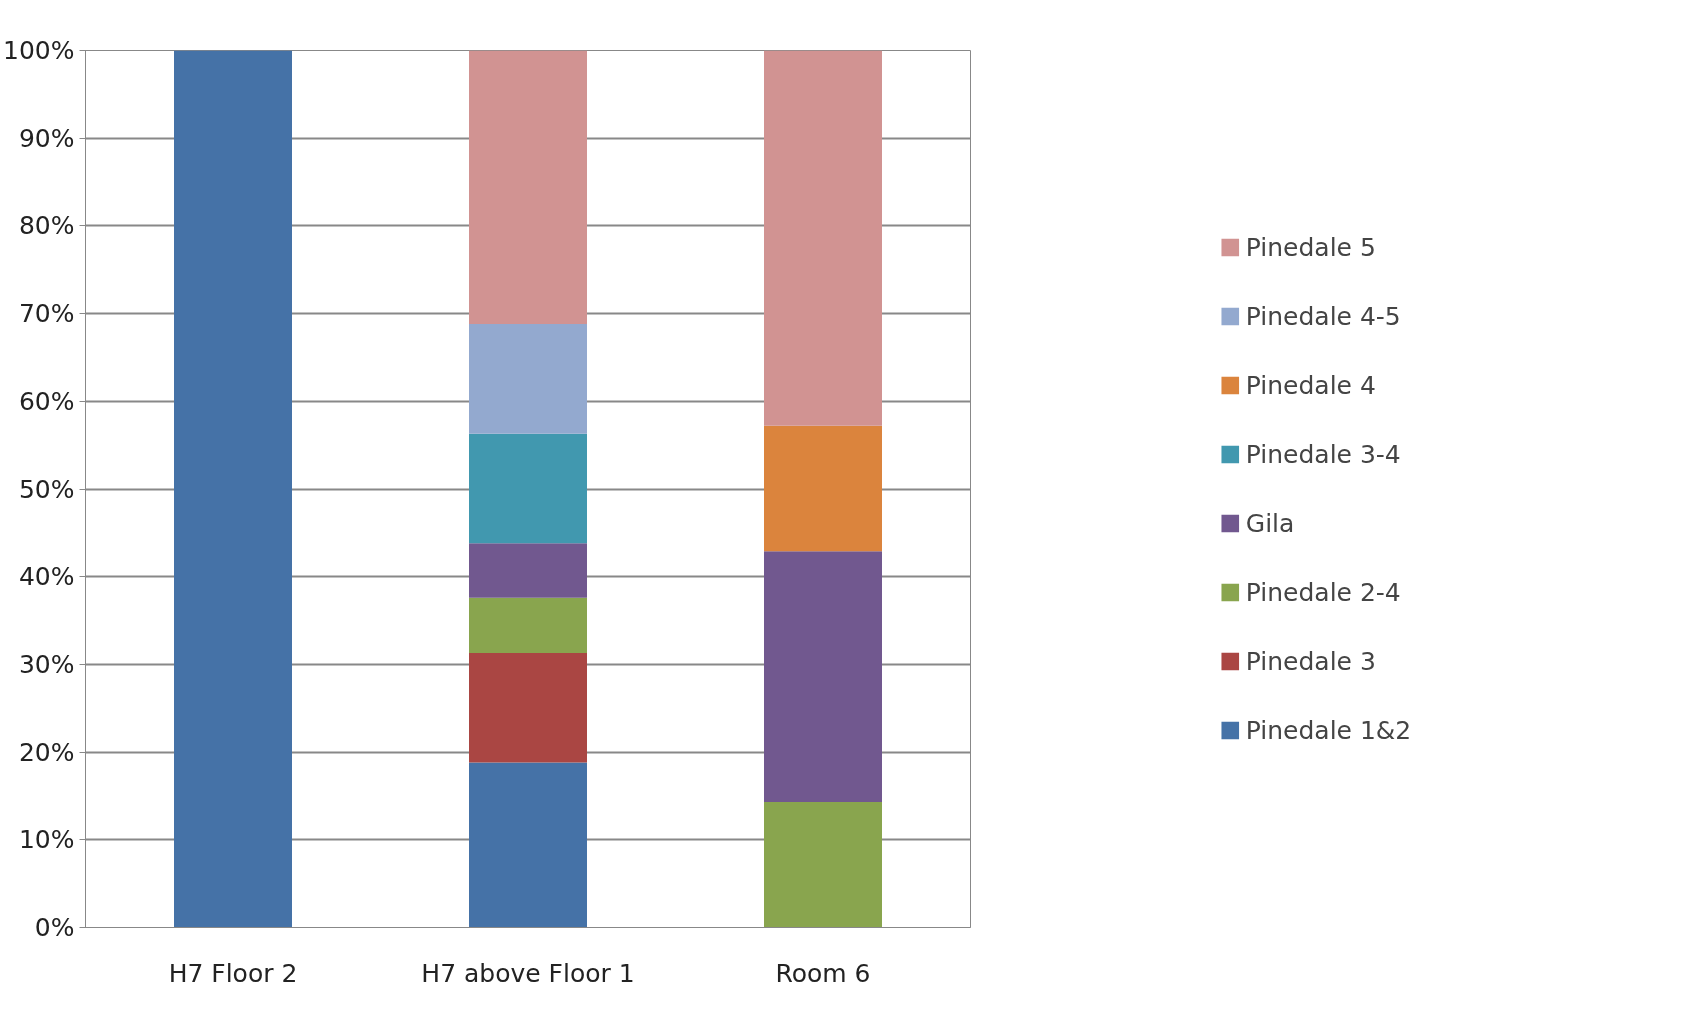  Describe the element at coordinates (46, 314) in the screenshot. I see `y-tick-label: 70%` at that location.